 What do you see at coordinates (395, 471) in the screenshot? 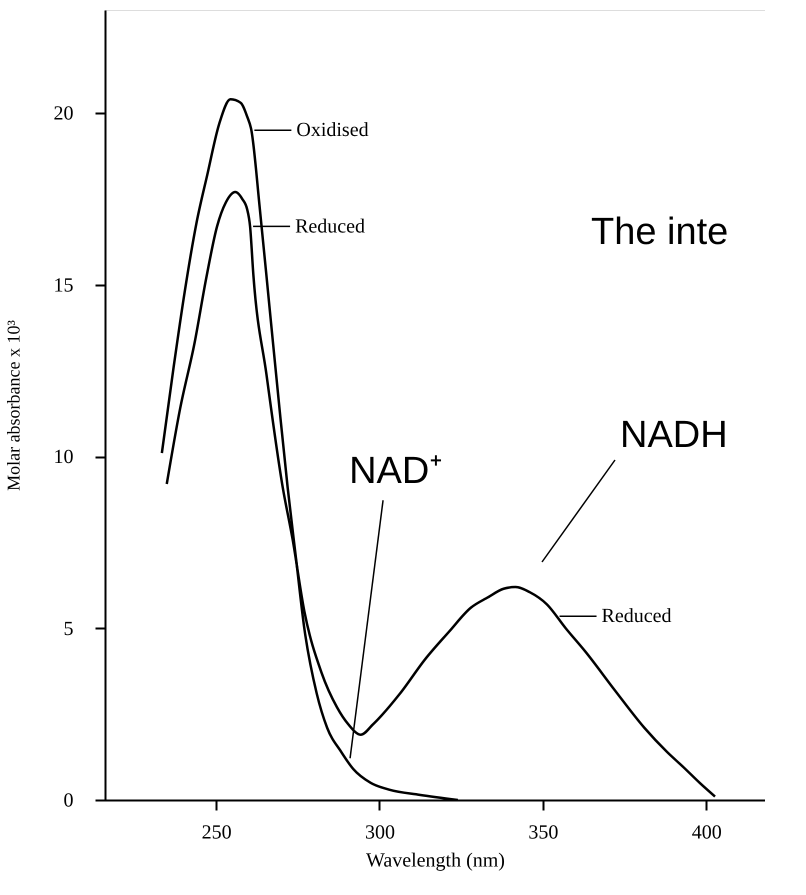
I see `annotation: NAD⁺` at bounding box center [395, 471].